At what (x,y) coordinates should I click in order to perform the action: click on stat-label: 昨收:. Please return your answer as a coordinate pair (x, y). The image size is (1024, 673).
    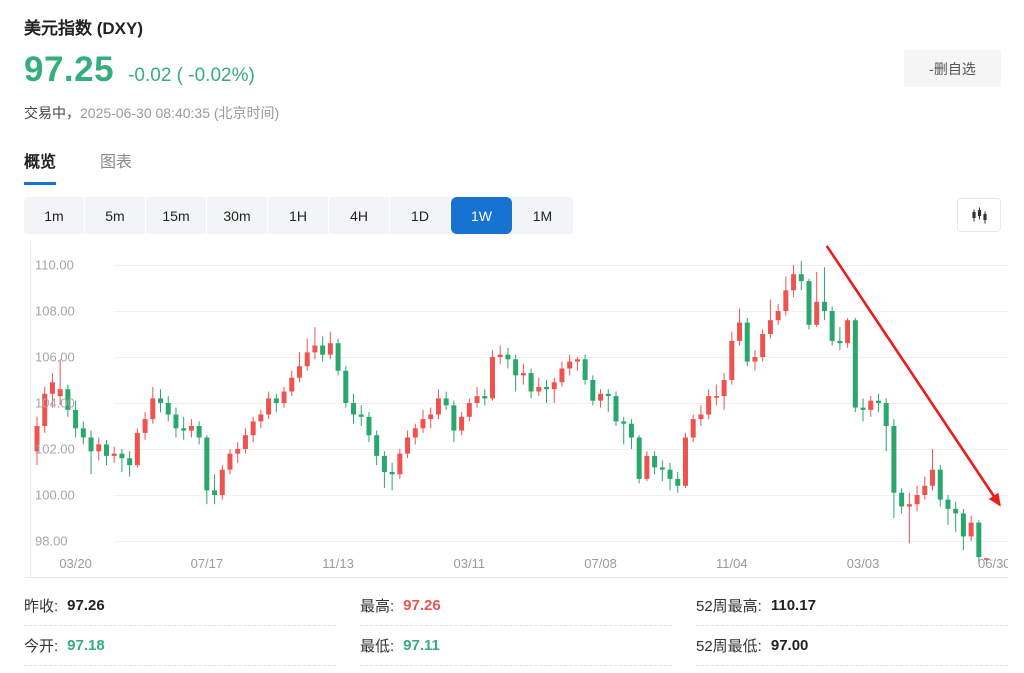
    Looking at the image, I should click on (41, 606).